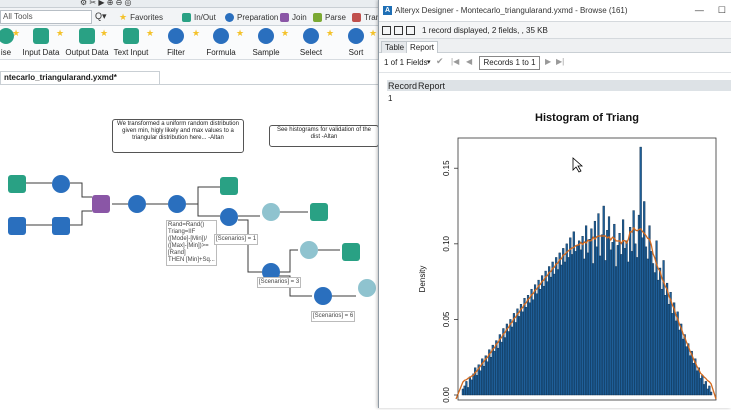 This screenshot has width=731, height=410. Describe the element at coordinates (548, 61) in the screenshot. I see `next-record-icon: ▶` at that location.